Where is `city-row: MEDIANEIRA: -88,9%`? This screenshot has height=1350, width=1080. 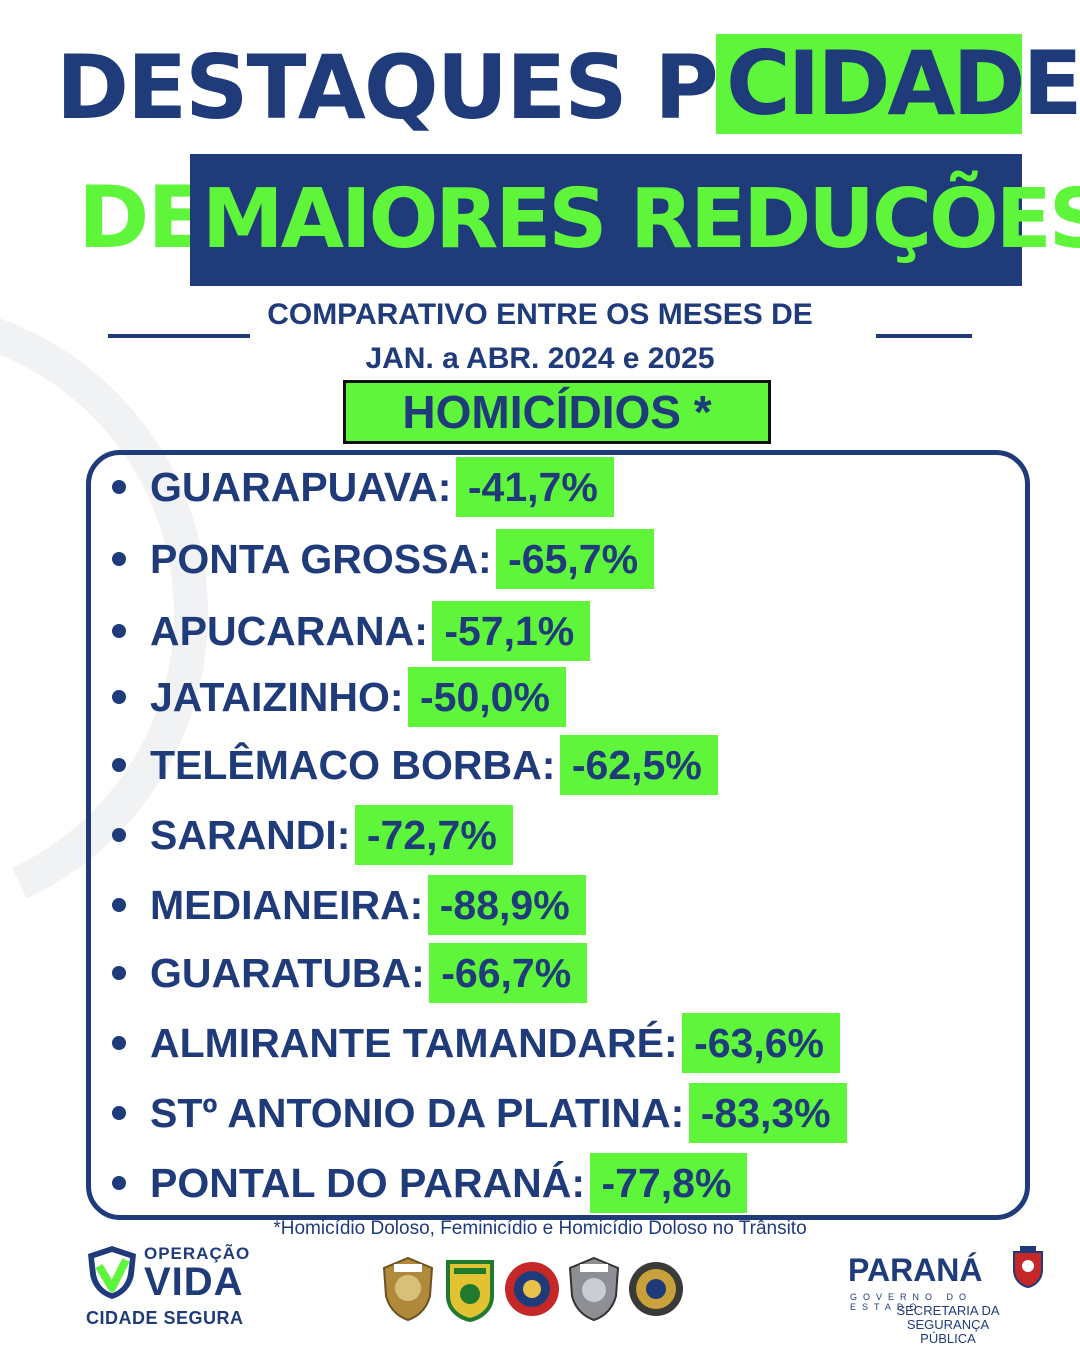
city-row: MEDIANEIRA: -88,9% is located at coordinates (349, 905).